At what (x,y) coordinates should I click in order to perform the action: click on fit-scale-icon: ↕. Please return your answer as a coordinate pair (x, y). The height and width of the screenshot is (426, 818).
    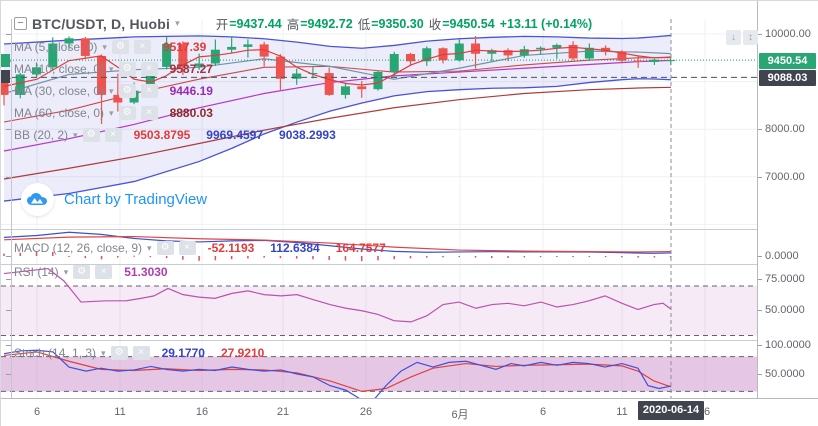
    Looking at the image, I should click on (750, 37).